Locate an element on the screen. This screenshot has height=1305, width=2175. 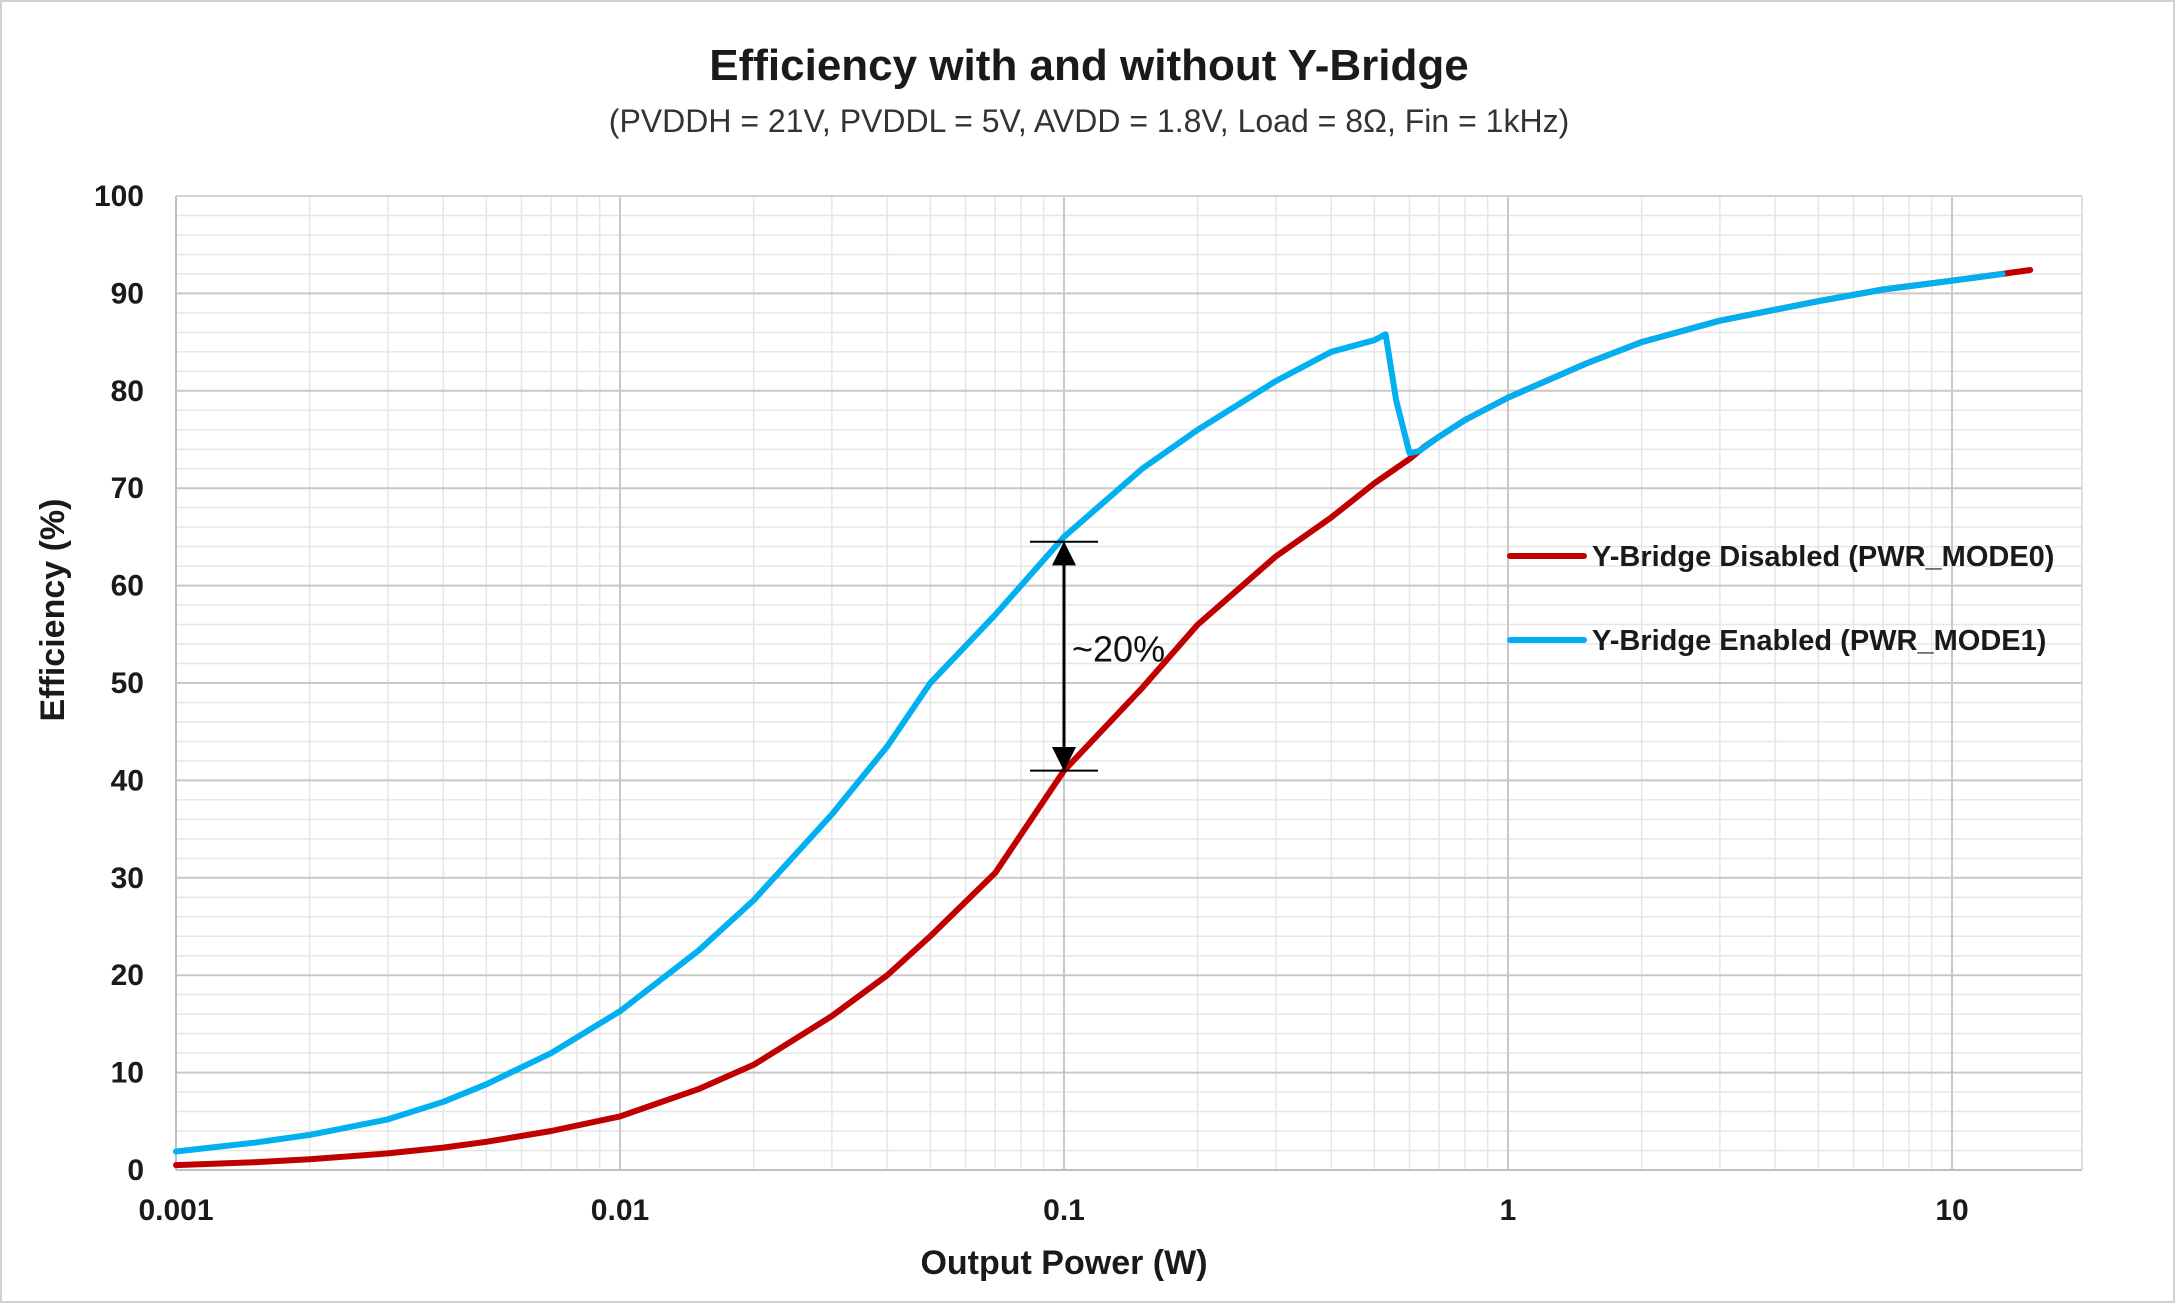
x-tick-label: 0.01 is located at coordinates (620, 1210).